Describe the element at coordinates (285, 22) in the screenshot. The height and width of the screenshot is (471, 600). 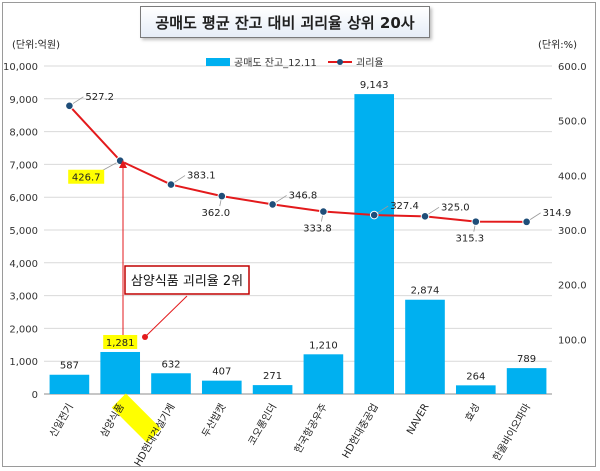
I see `chart-title: 공매도 평균 잔고 대비 괴리율 상위 20사` at that location.